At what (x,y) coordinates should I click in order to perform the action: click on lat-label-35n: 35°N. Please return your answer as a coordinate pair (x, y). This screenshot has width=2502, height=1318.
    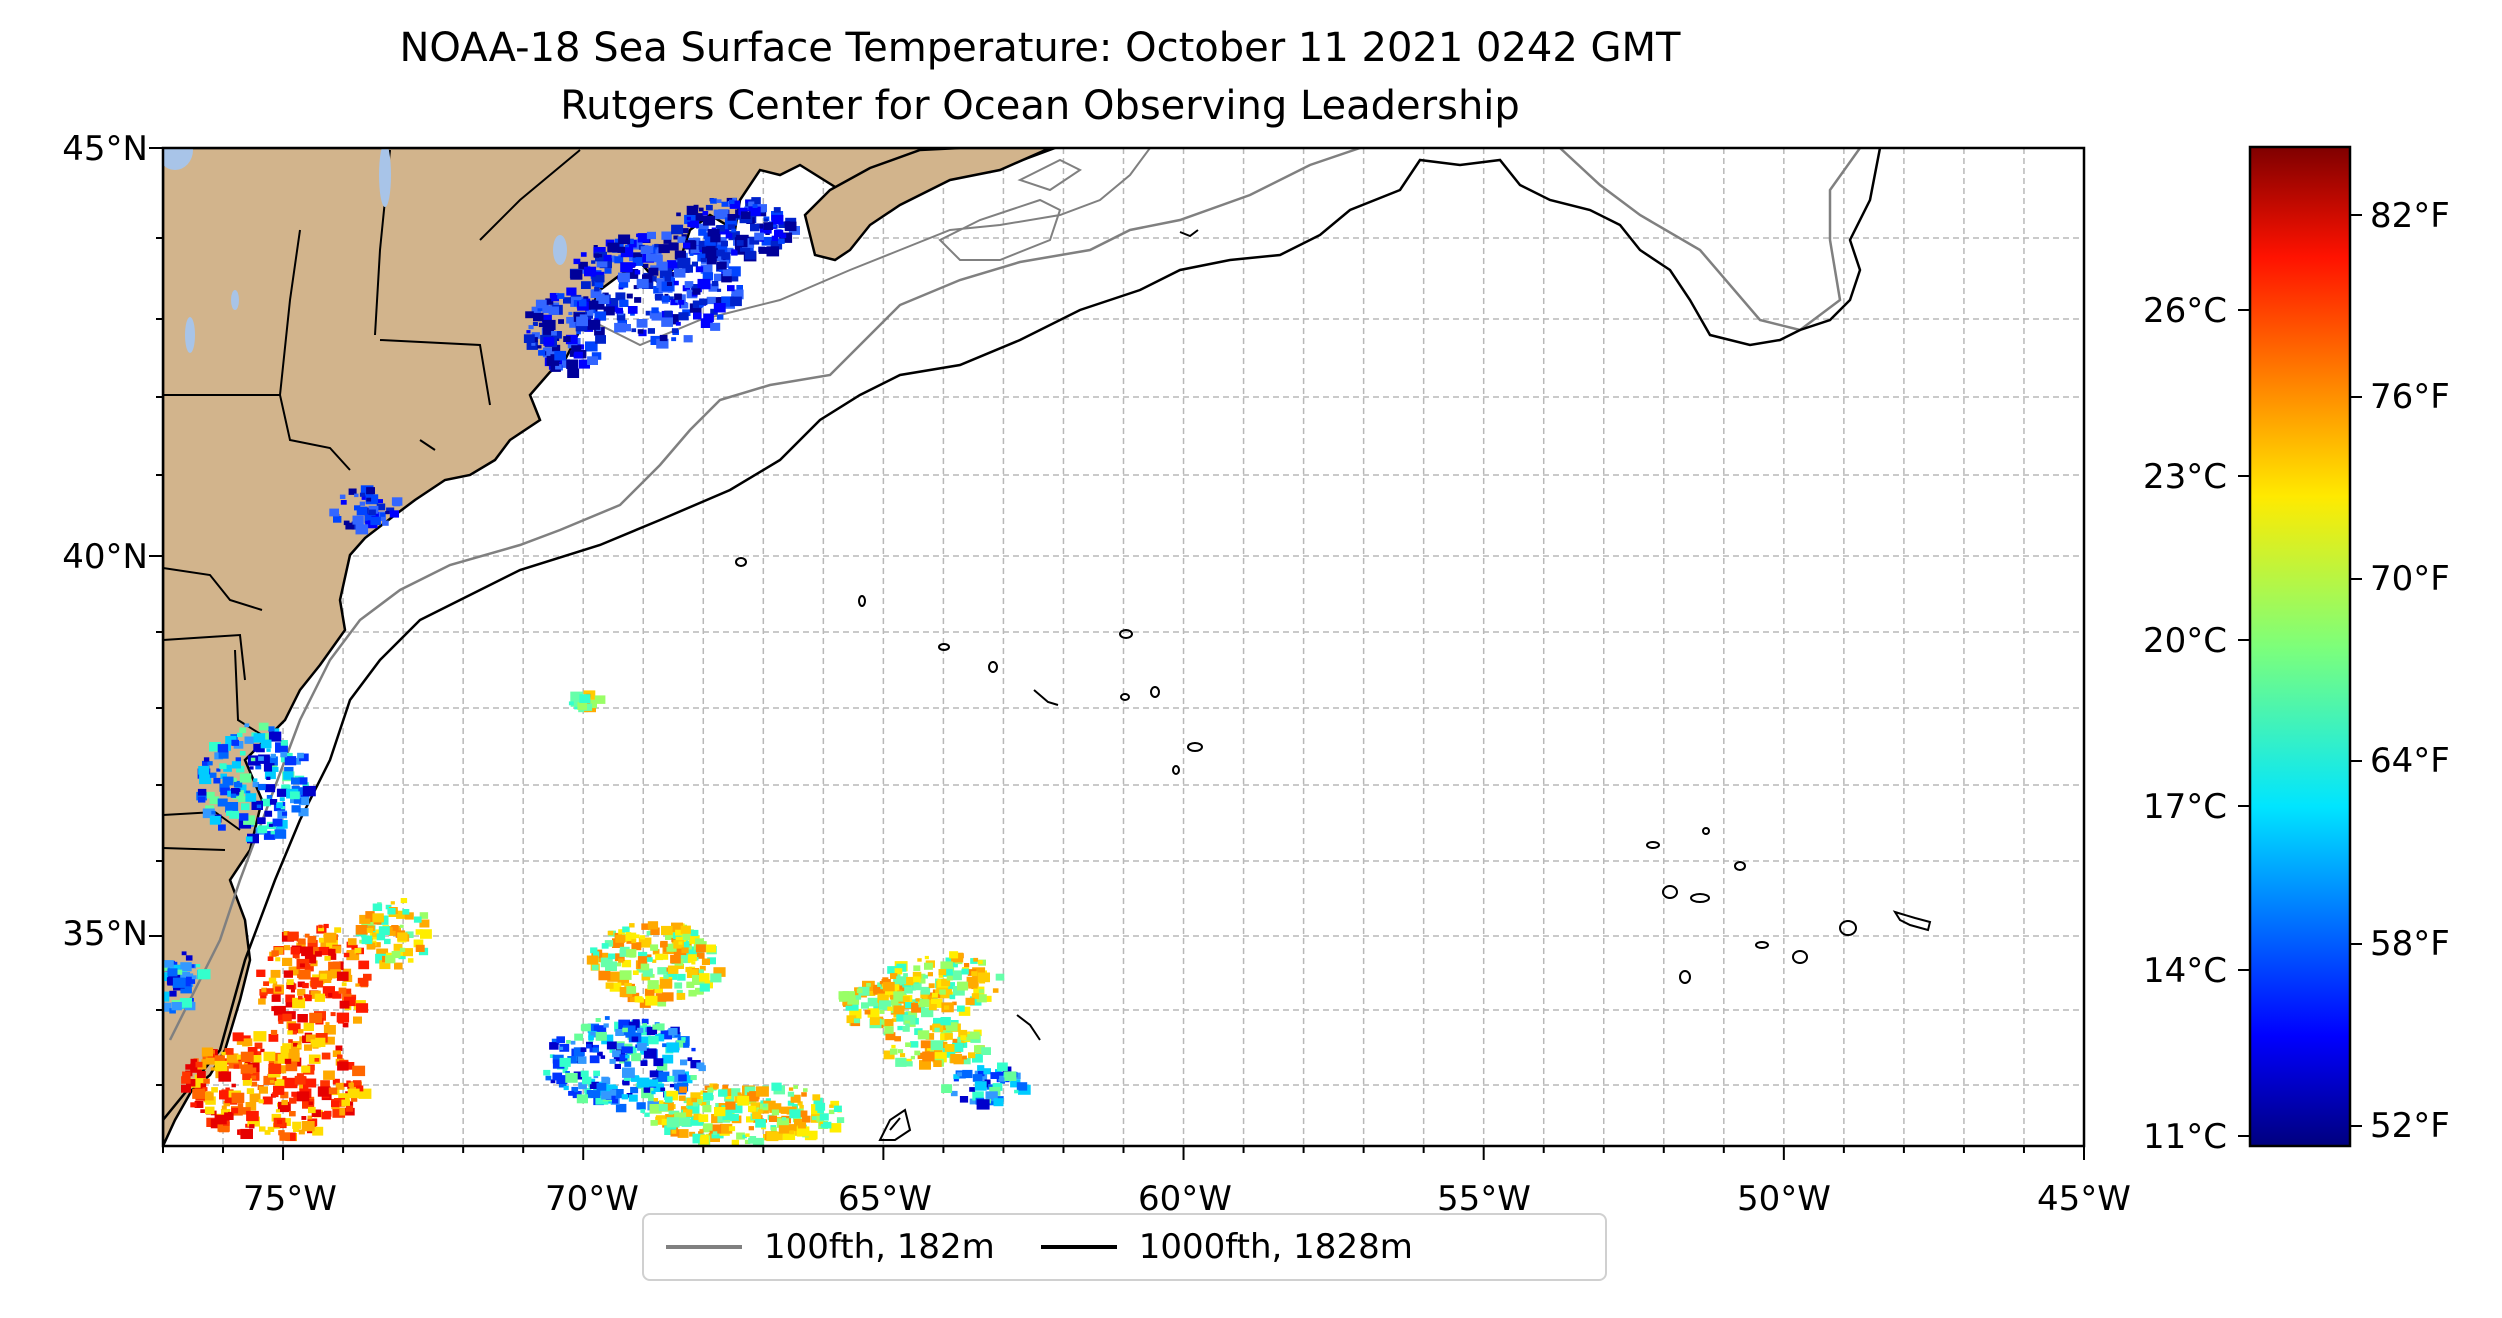
    Looking at the image, I should click on (105, 934).